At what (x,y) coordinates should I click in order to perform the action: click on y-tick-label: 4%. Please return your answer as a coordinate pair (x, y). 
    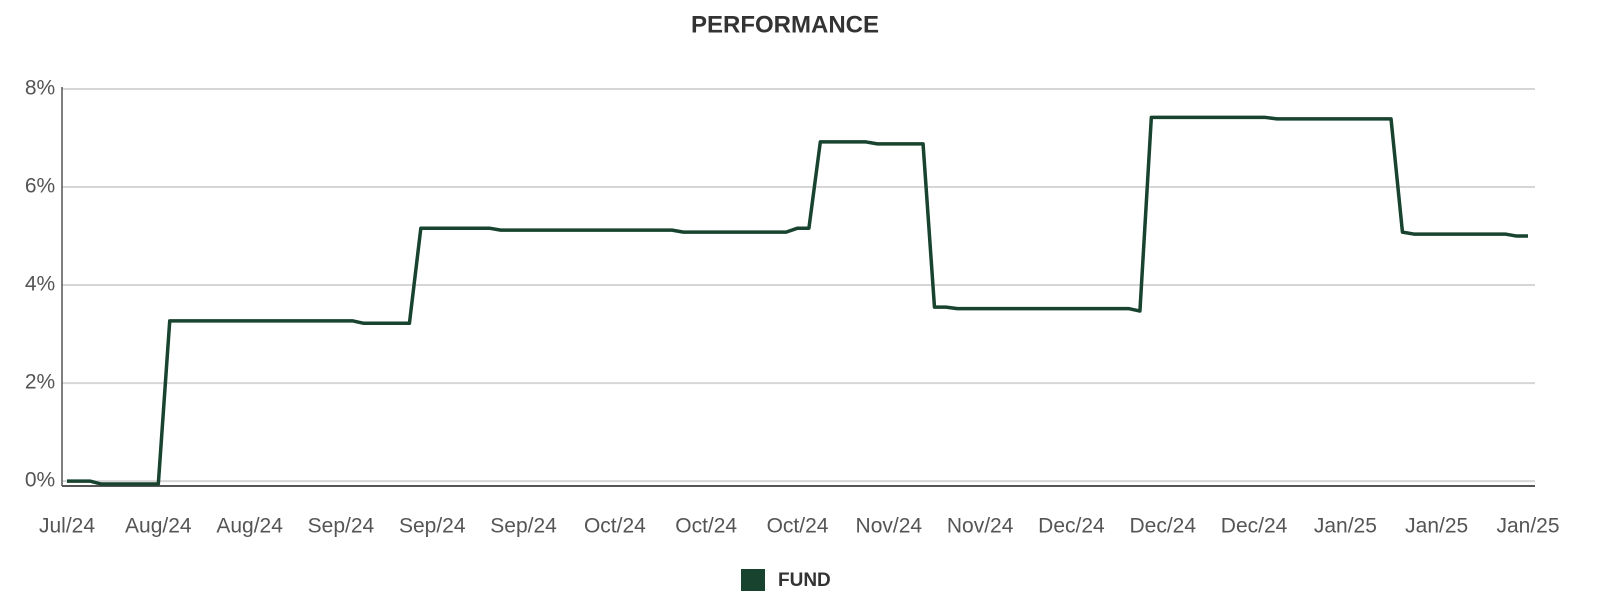
    Looking at the image, I should click on (40, 284).